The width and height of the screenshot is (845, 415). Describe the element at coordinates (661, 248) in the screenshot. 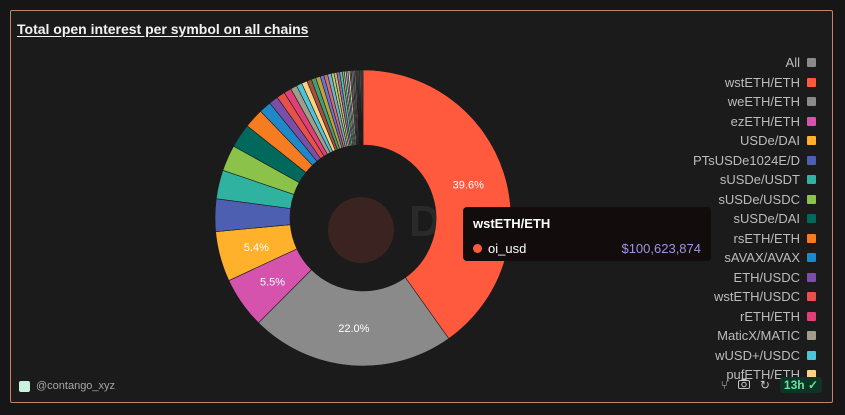

I see `tooltip-value: $100,623,874` at that location.